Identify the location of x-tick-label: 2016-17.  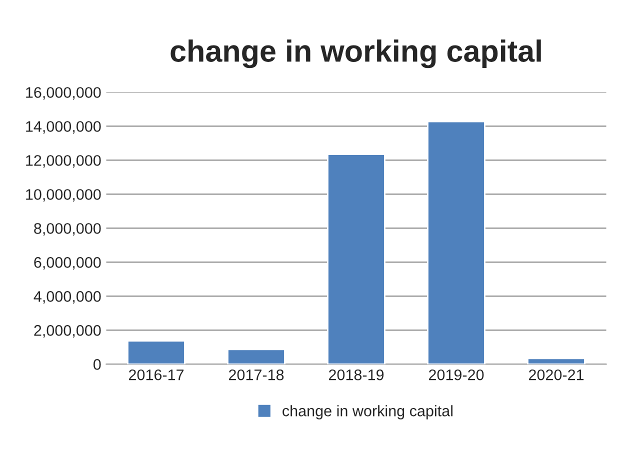
(156, 374).